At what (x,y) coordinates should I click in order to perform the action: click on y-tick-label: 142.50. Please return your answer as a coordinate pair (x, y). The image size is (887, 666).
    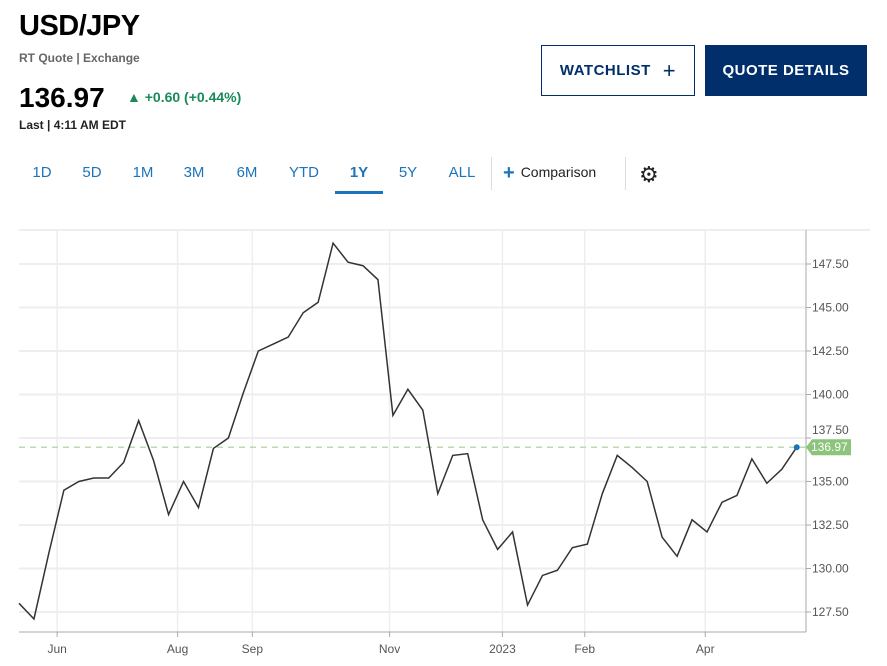
    Looking at the image, I should click on (830, 351).